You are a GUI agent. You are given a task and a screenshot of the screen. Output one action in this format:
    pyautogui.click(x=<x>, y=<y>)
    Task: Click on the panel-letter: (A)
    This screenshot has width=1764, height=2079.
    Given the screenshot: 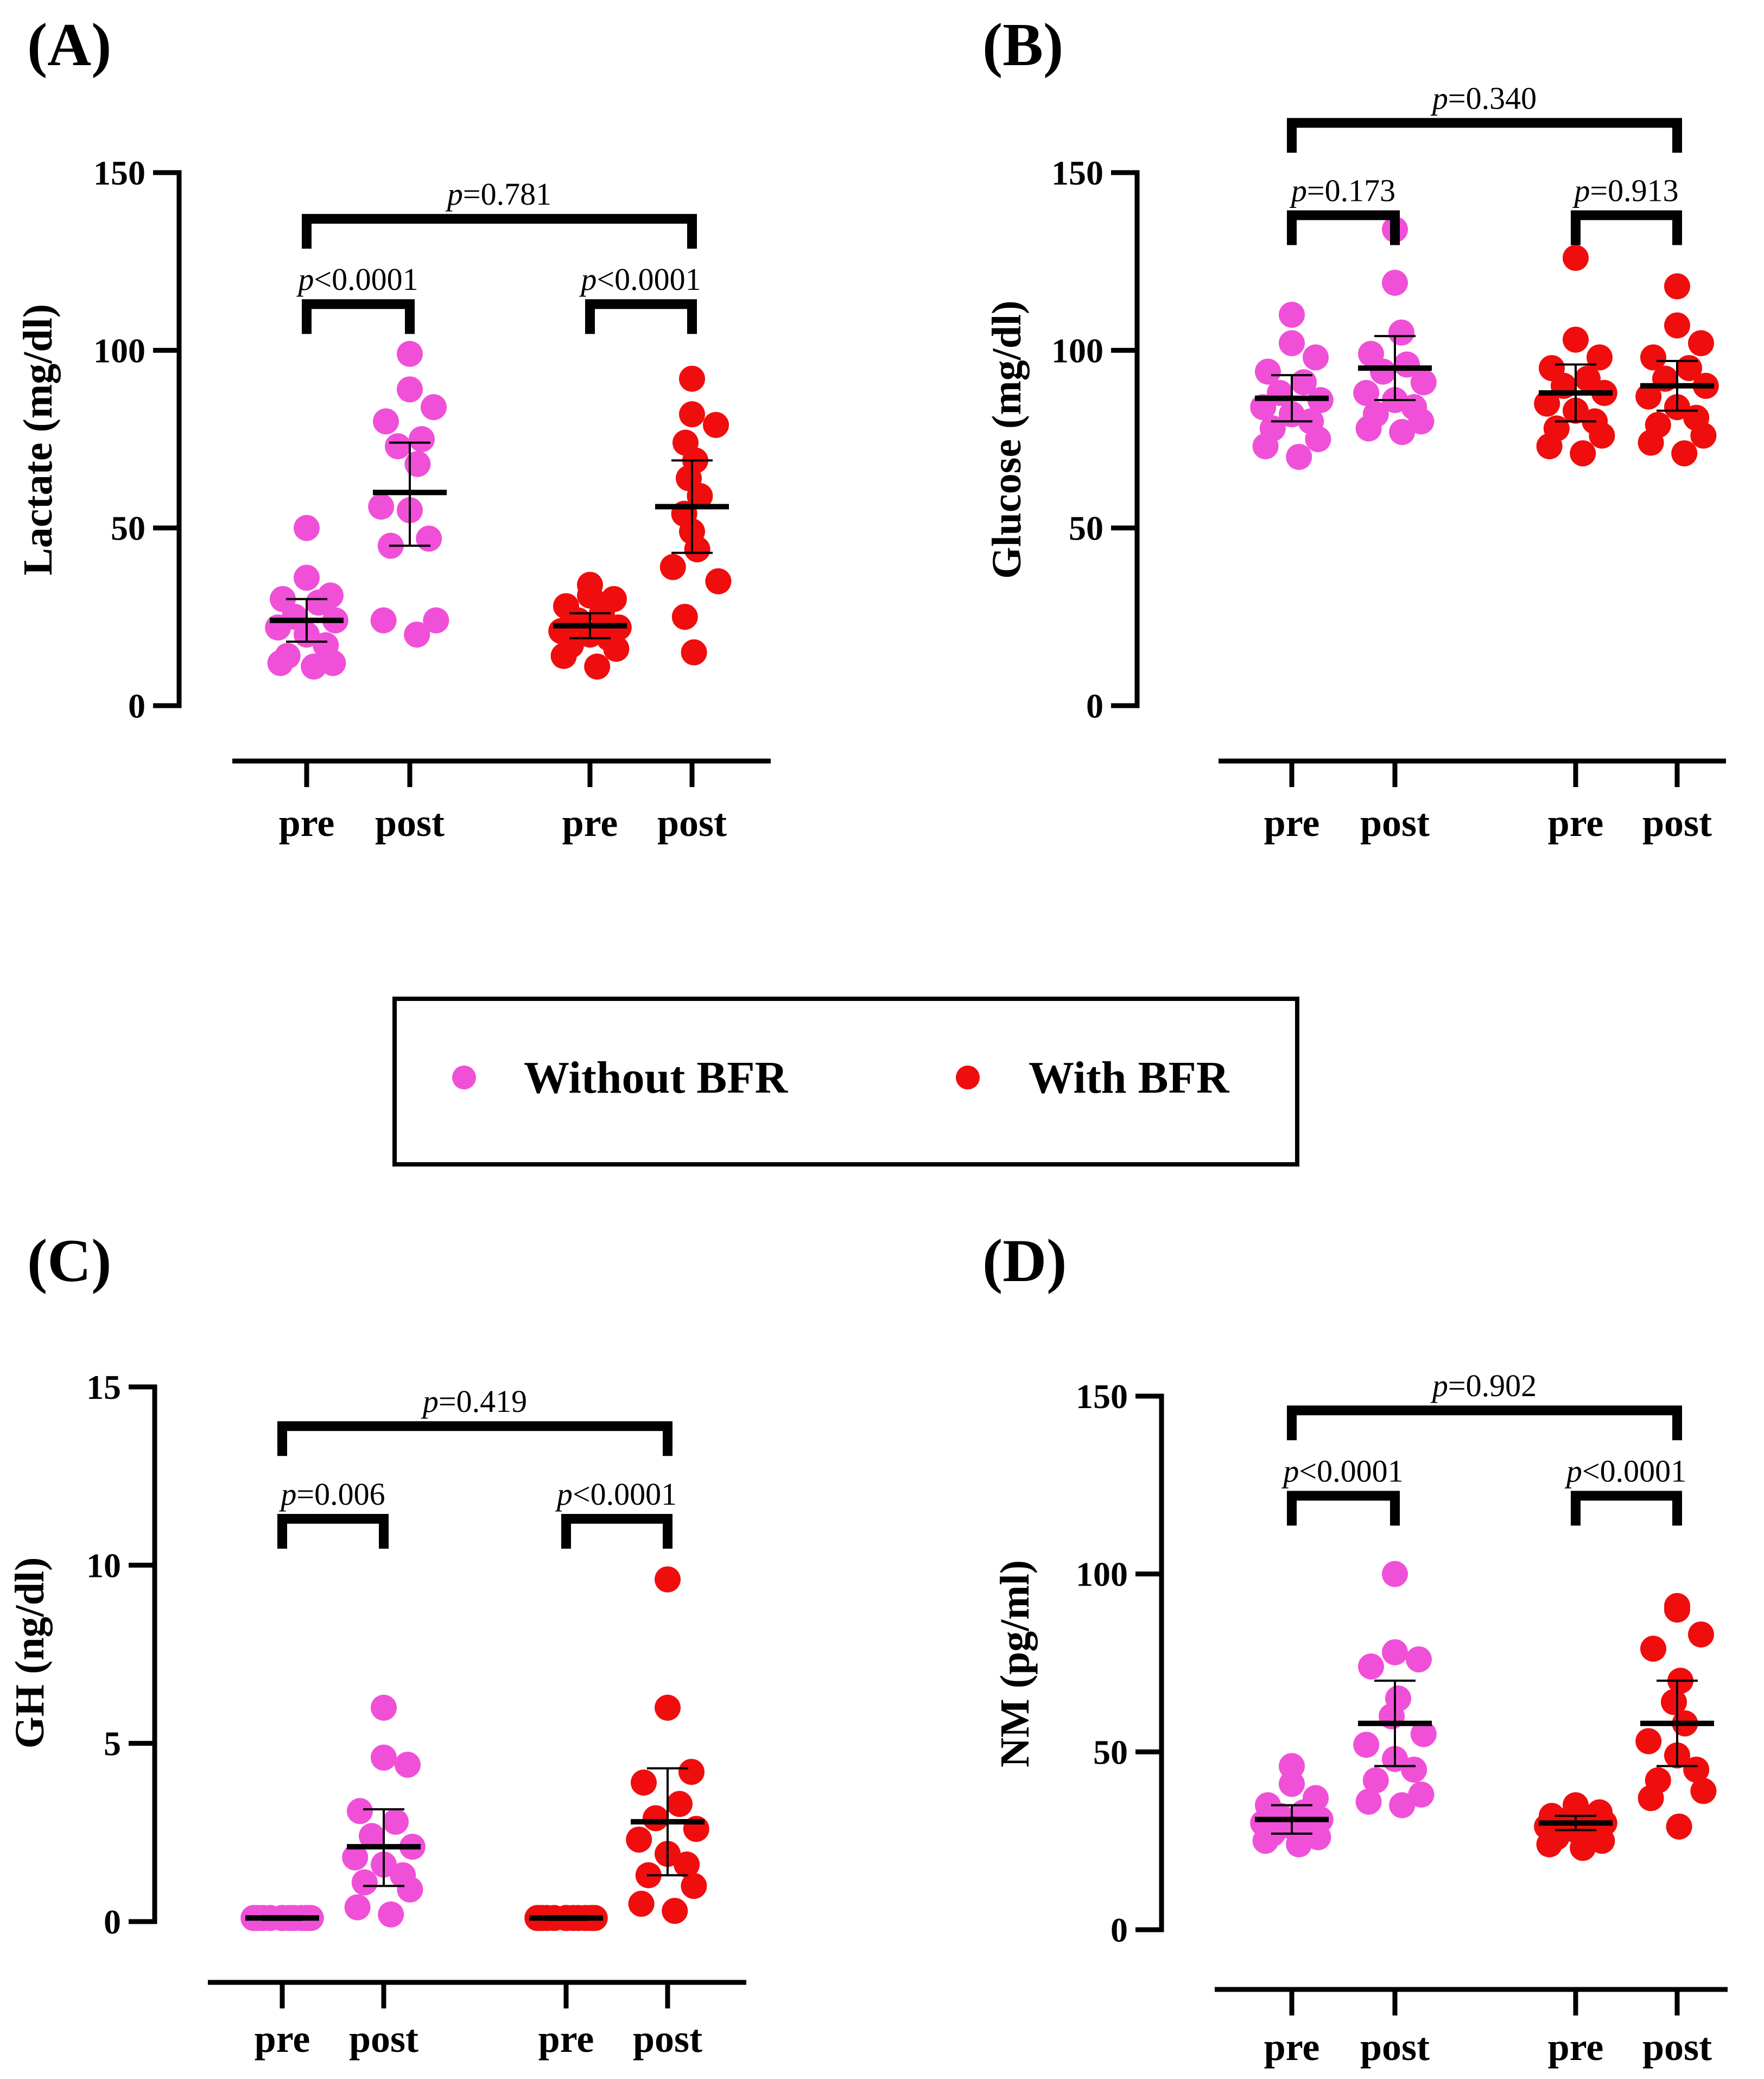 What is the action you would take?
    pyautogui.click(x=69, y=45)
    